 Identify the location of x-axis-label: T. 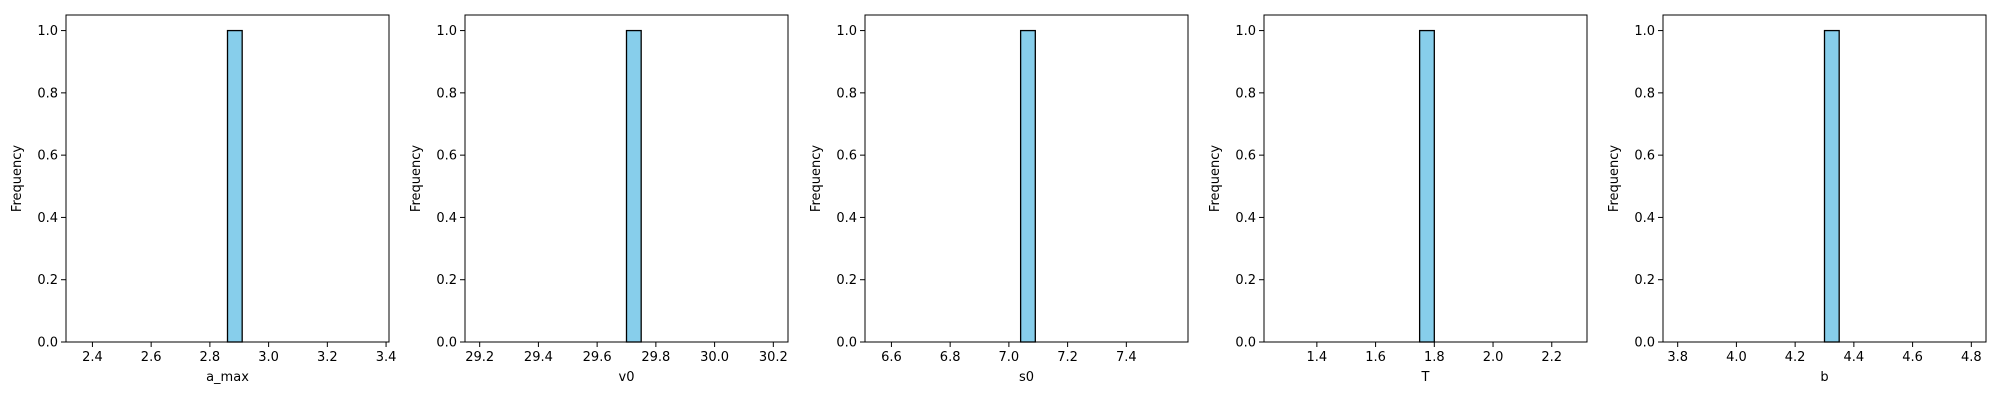
(1425, 377).